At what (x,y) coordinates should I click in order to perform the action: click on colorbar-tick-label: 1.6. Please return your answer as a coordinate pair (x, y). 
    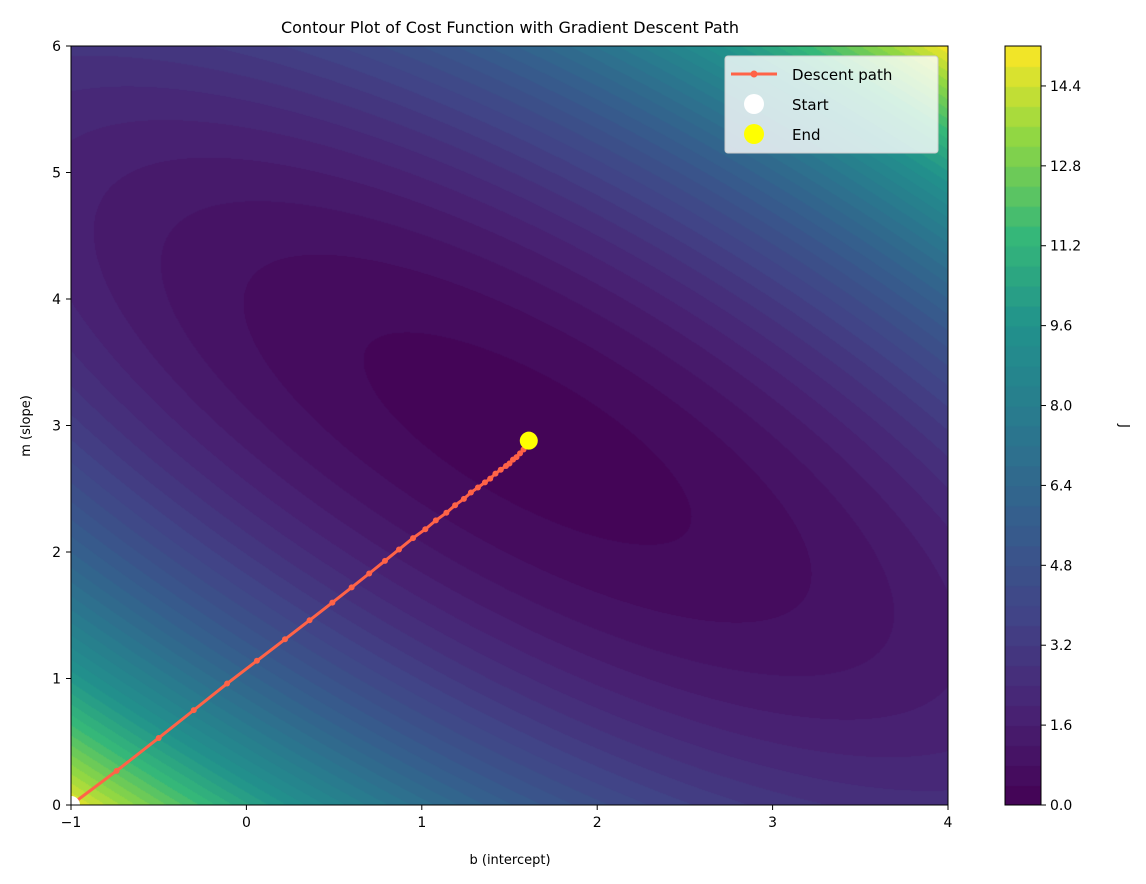
    Looking at the image, I should click on (1061, 726).